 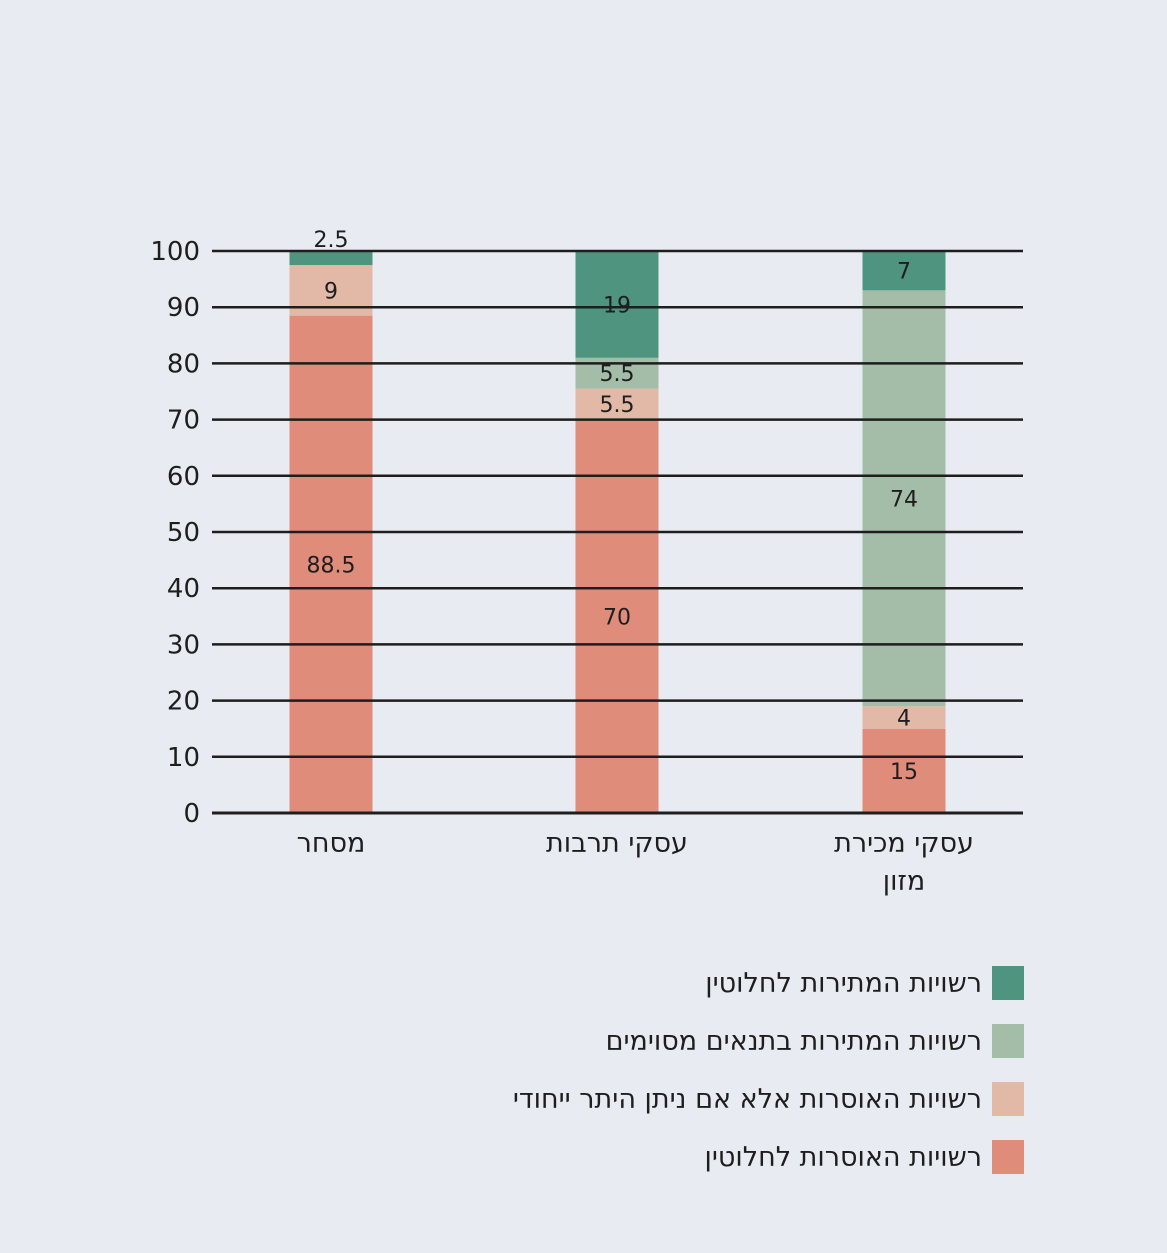 I want to click on data-label-0-1: 9, so click(x=331, y=291).